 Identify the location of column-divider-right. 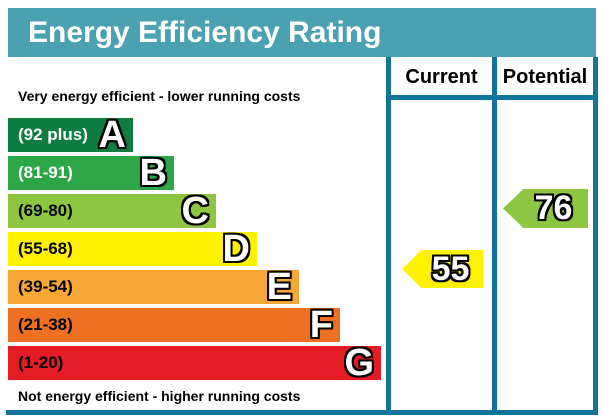
(595, 236).